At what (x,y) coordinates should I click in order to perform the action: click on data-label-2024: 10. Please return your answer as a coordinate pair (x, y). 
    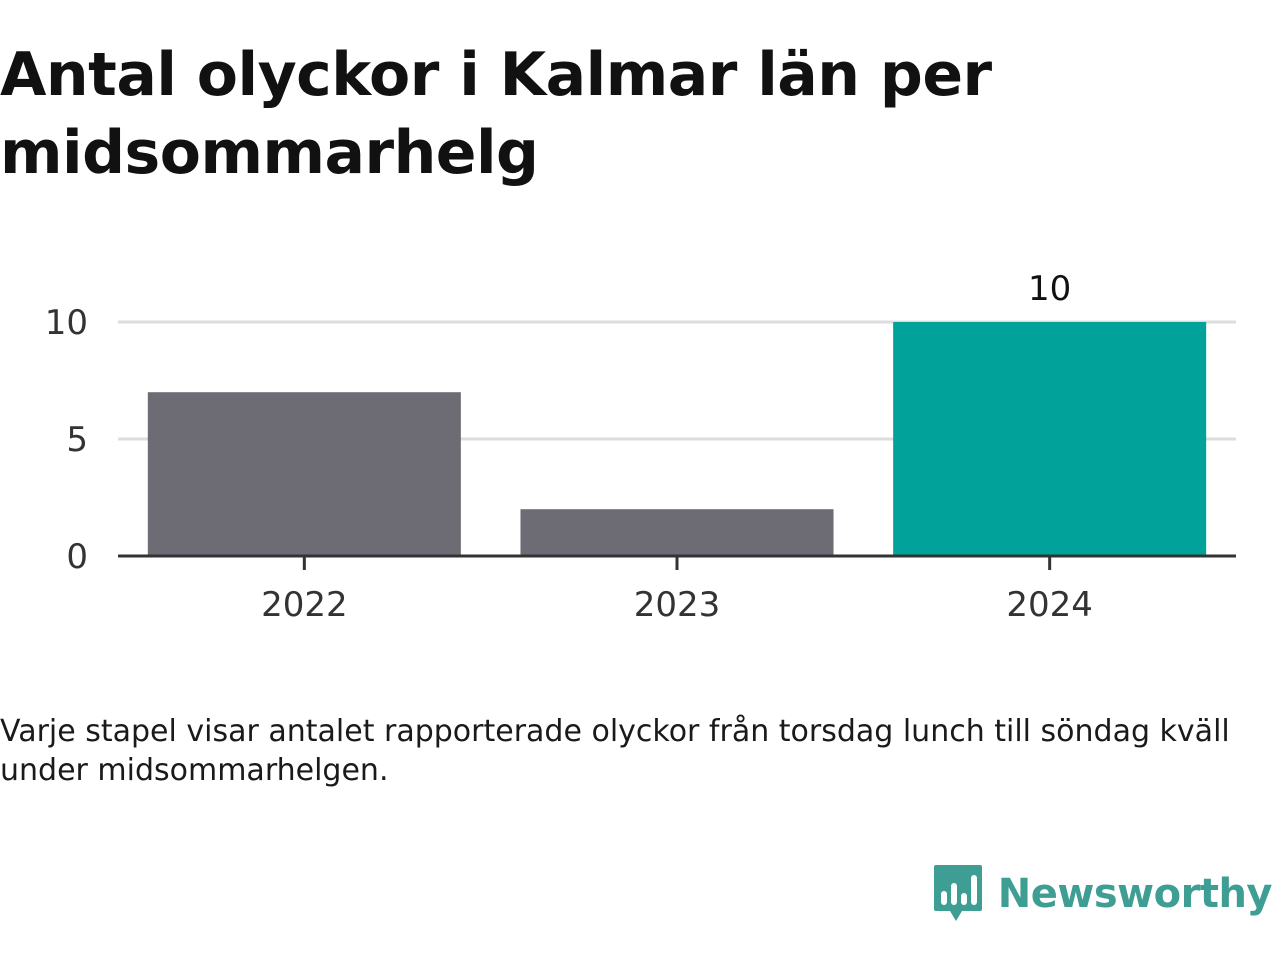
    Looking at the image, I should click on (1049, 289).